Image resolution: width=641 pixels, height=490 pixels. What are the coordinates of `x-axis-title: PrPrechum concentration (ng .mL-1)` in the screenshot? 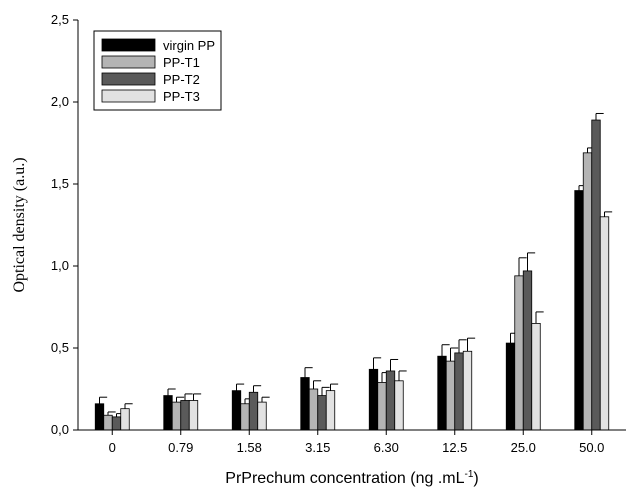 It's located at (351, 478).